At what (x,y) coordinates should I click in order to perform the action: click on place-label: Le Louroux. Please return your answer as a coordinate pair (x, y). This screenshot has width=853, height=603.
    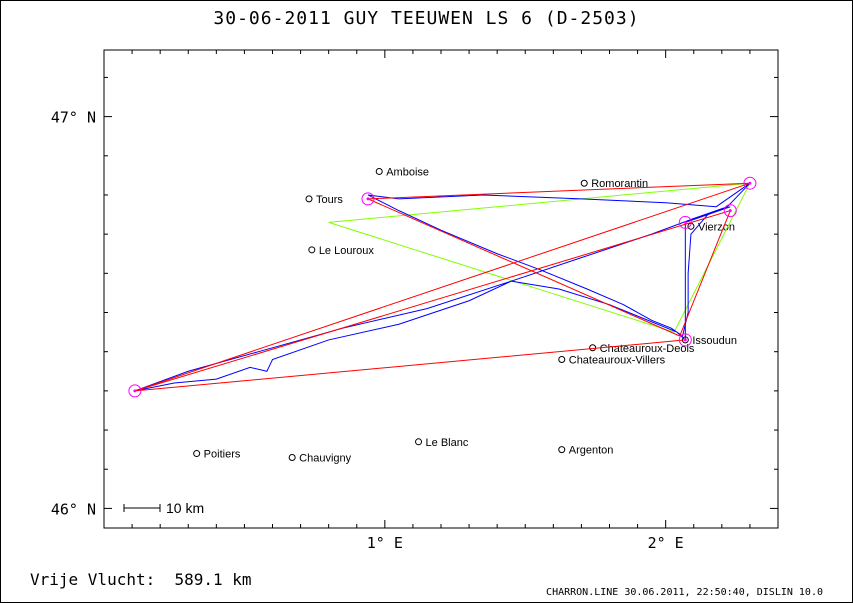
    Looking at the image, I should click on (347, 251).